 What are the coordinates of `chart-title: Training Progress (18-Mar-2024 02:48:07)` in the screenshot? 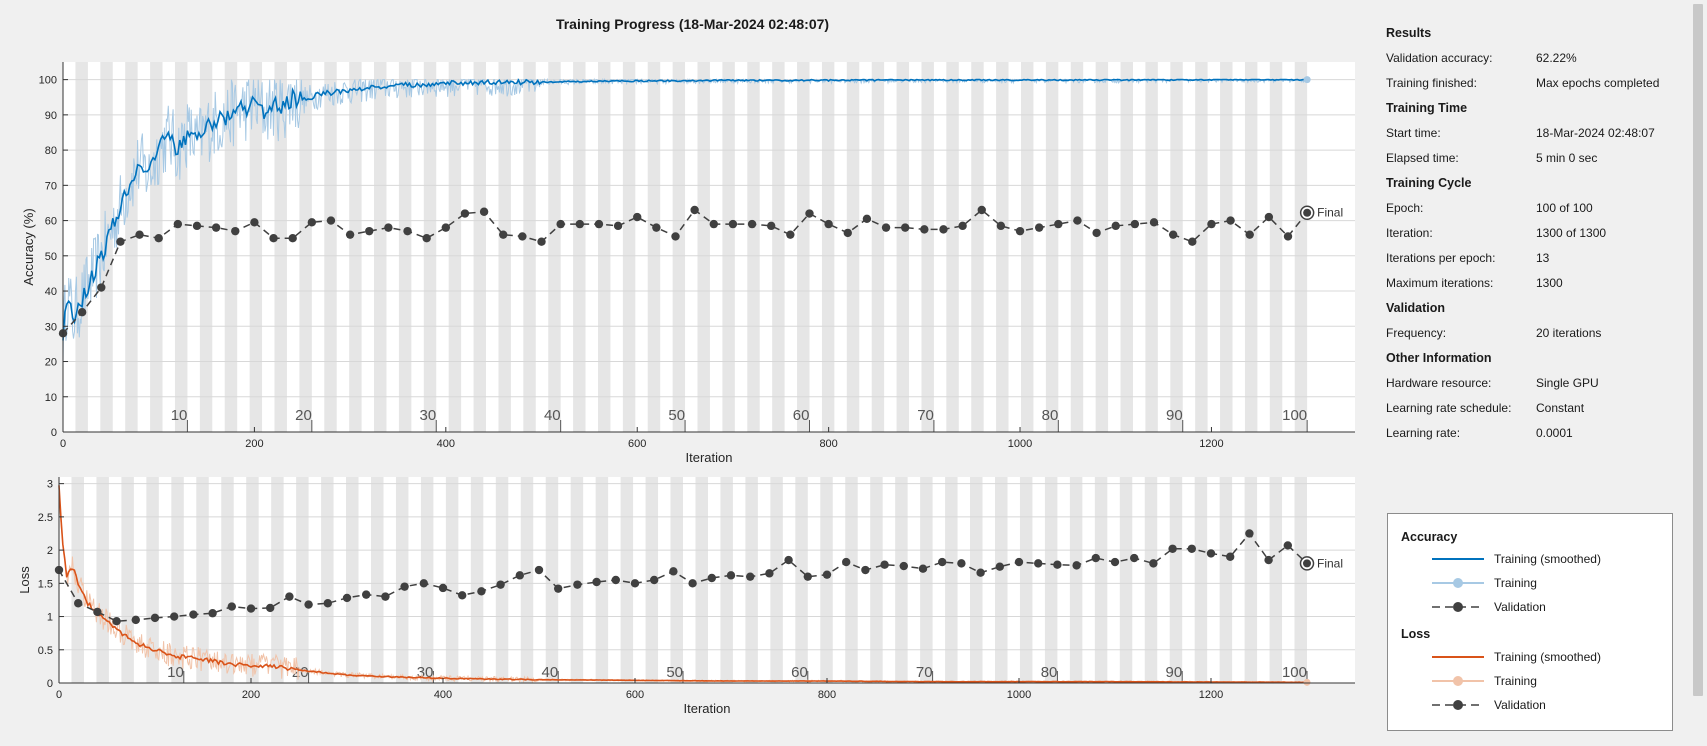 It's located at (692, 24).